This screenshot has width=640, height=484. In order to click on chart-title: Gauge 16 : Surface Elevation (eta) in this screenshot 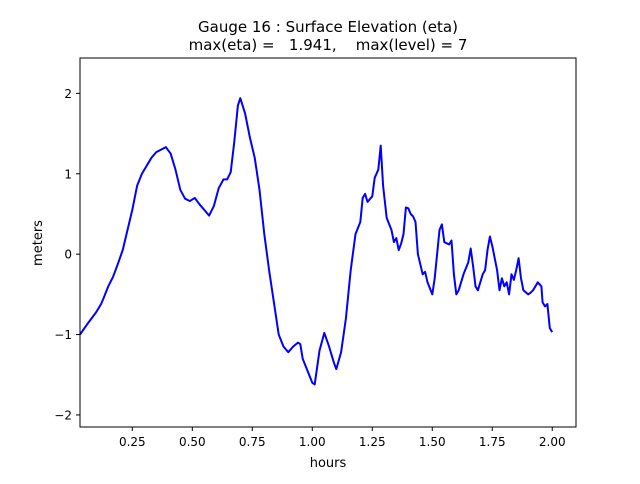, I will do `click(328, 27)`.